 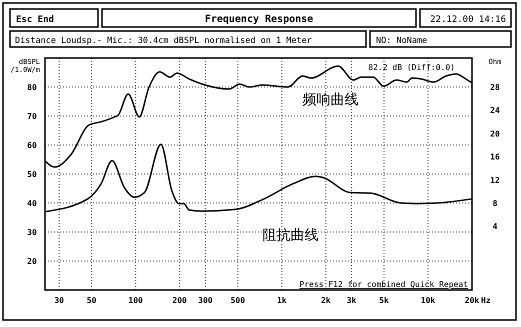 What do you see at coordinates (91, 300) in the screenshot?
I see `x-tick-label: 50` at bounding box center [91, 300].